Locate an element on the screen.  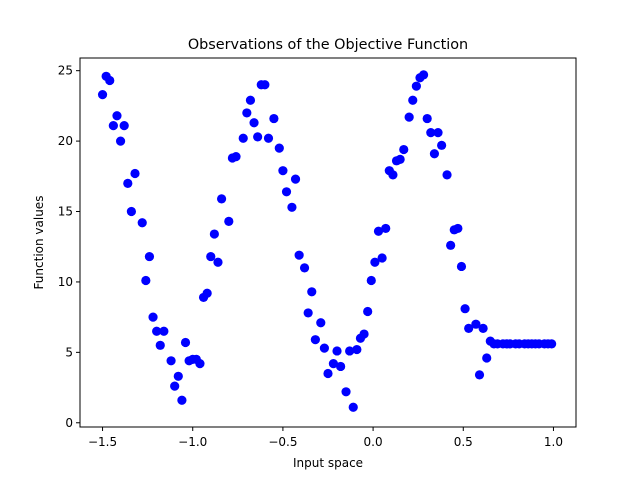
chart-title: Observations of the Objective Function is located at coordinates (328, 45).